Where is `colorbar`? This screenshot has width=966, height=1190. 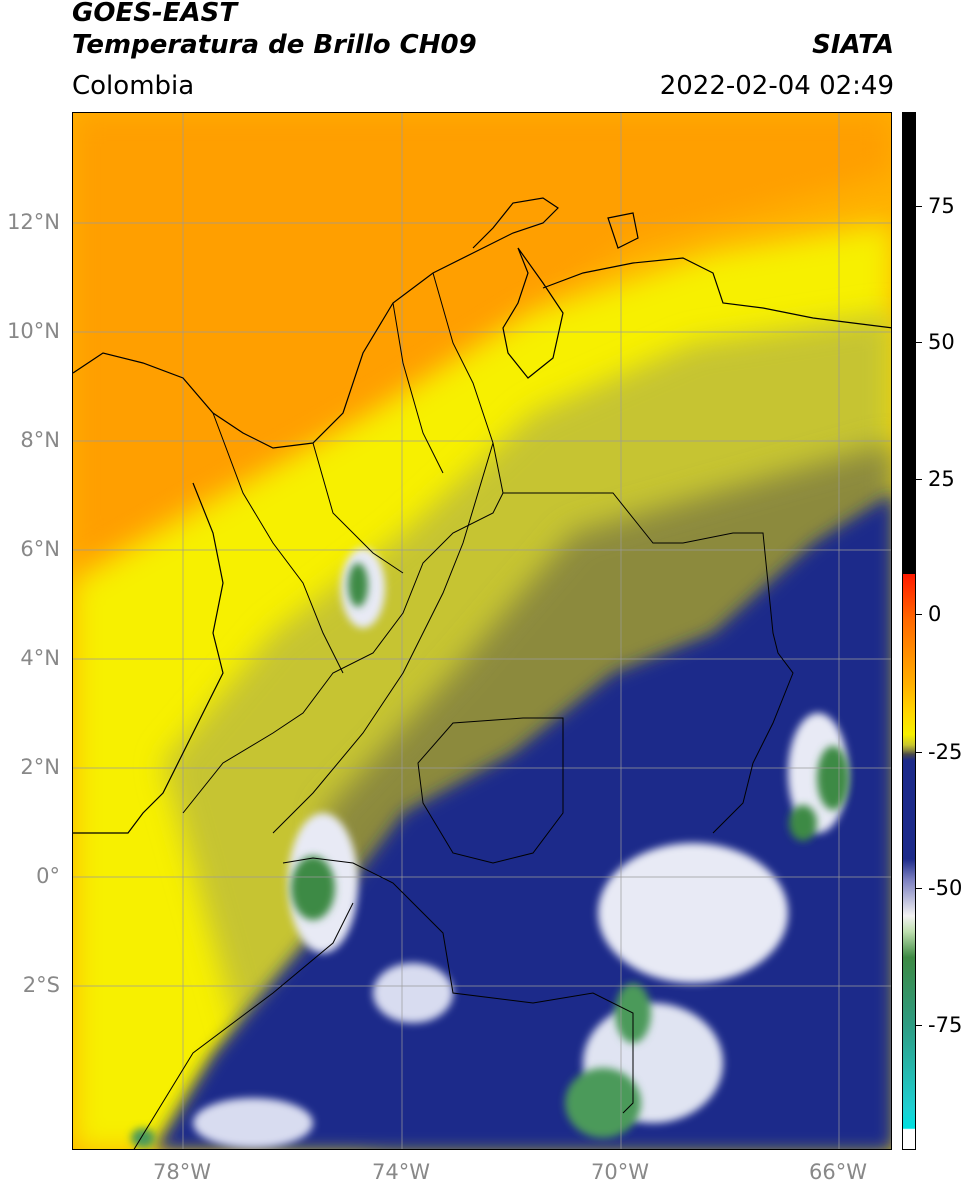 colorbar is located at coordinates (909, 631).